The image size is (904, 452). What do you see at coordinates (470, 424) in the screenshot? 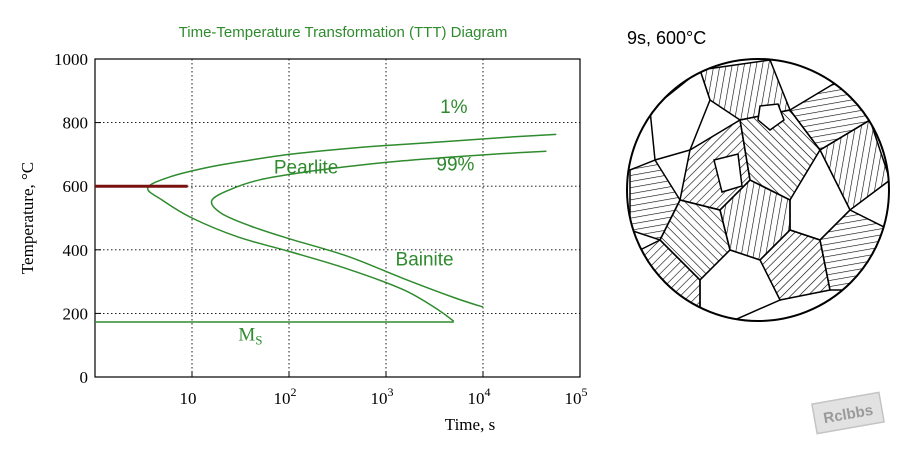
I see `x-axis-label: Time, s` at bounding box center [470, 424].